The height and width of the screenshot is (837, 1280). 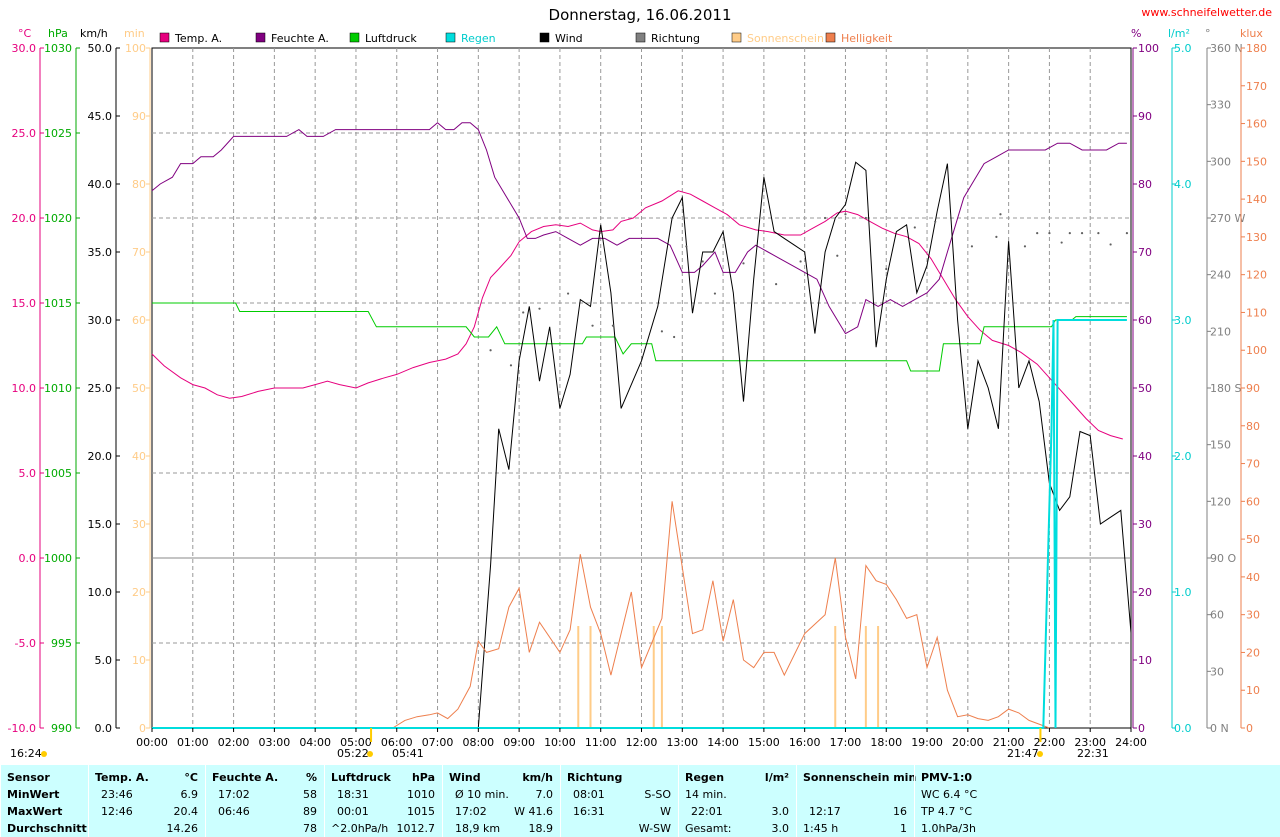 What do you see at coordinates (100, 320) in the screenshot?
I see `axis-label-wind: 30.0` at bounding box center [100, 320].